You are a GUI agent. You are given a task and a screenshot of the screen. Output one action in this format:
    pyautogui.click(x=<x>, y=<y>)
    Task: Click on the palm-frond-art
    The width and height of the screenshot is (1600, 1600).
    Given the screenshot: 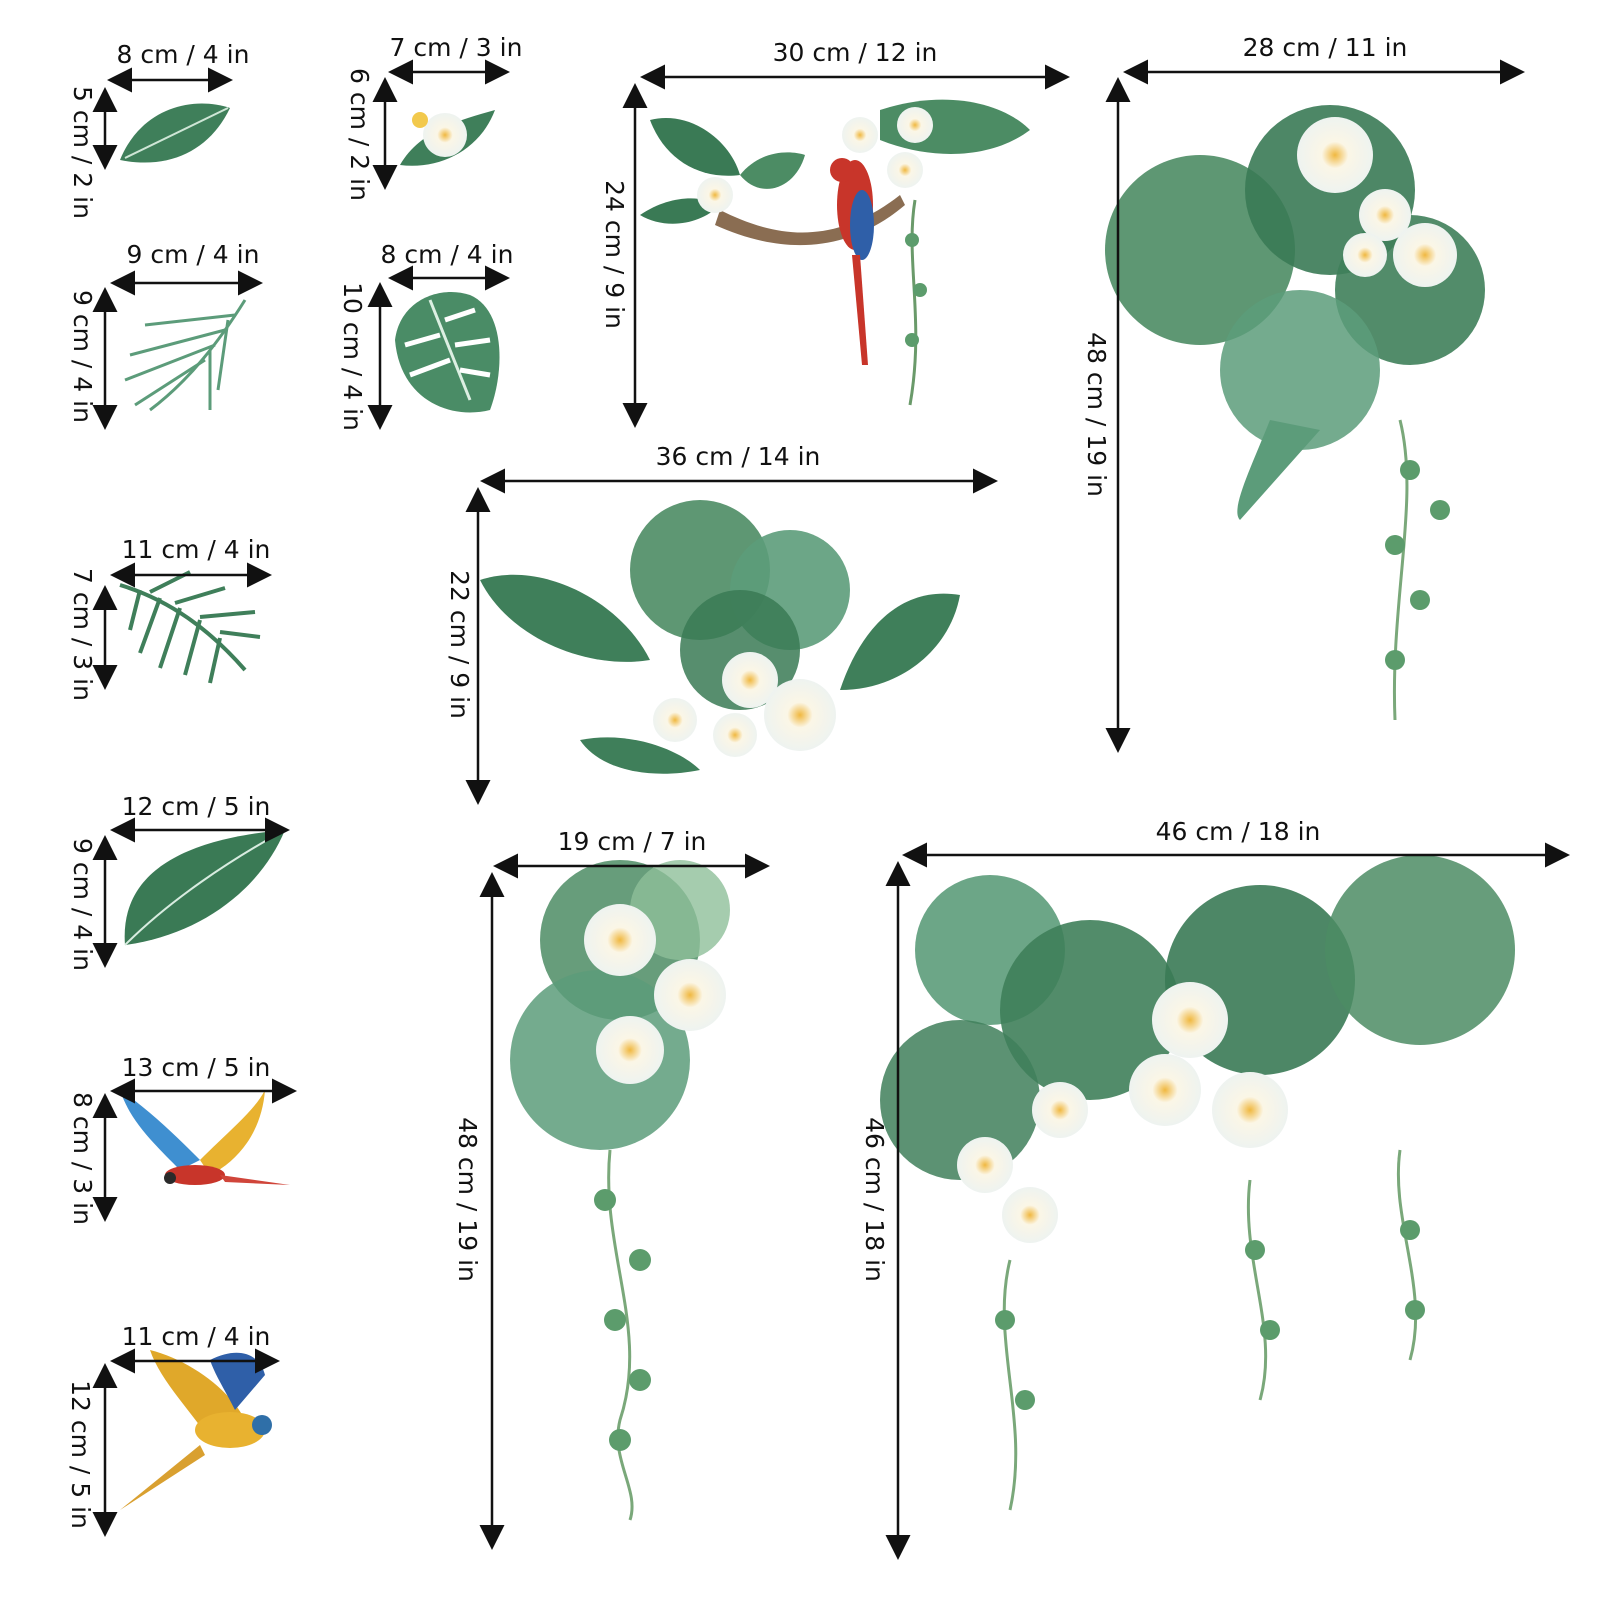 What is the action you would take?
    pyautogui.click(x=190, y=627)
    